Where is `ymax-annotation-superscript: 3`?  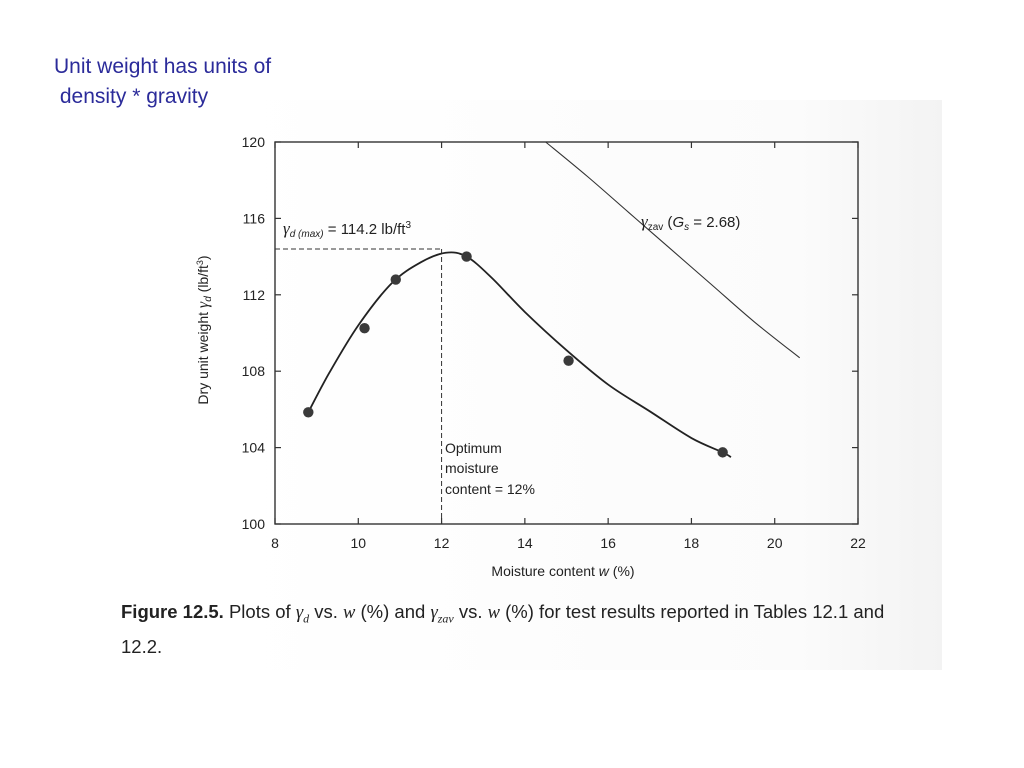 ymax-annotation-superscript: 3 is located at coordinates (408, 225).